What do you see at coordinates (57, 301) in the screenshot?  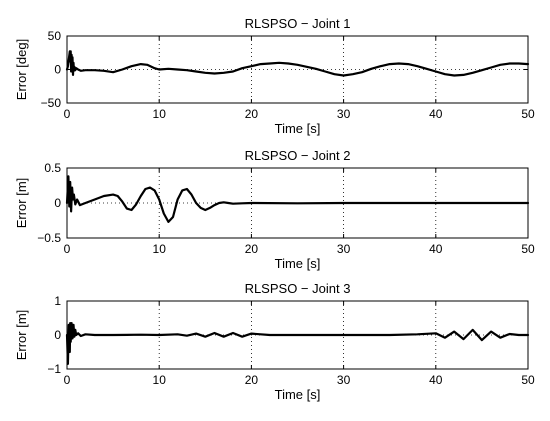 I see `y-tick-label: 1` at bounding box center [57, 301].